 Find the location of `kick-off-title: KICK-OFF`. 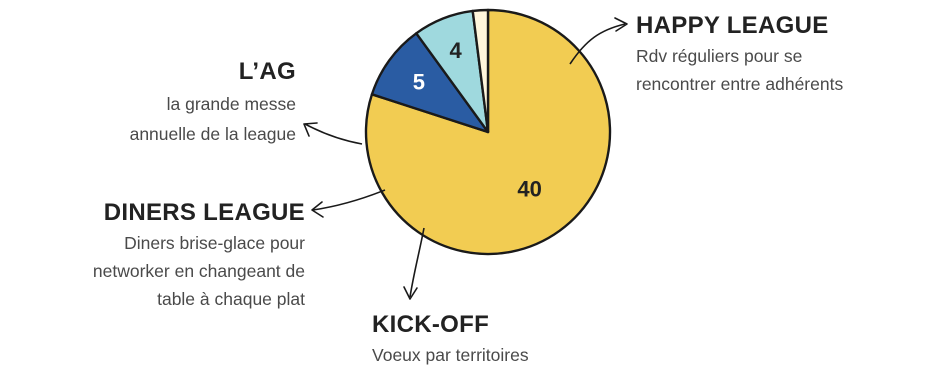

kick-off-title: KICK-OFF is located at coordinates (431, 324).